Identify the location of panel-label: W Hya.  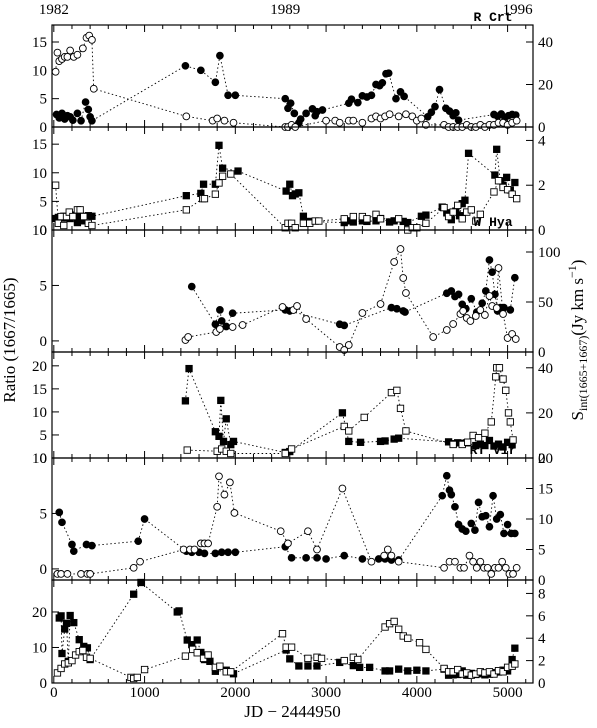
(492, 222).